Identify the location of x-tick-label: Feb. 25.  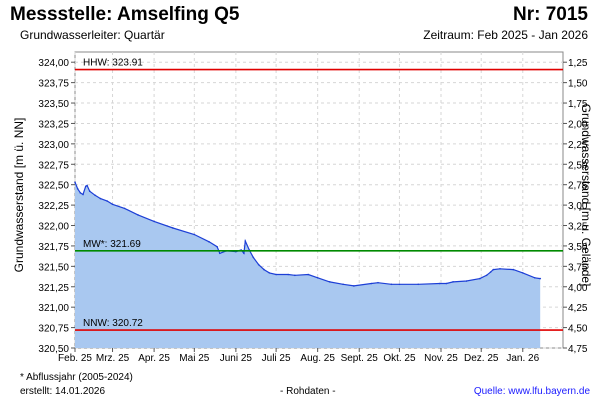
(75, 358).